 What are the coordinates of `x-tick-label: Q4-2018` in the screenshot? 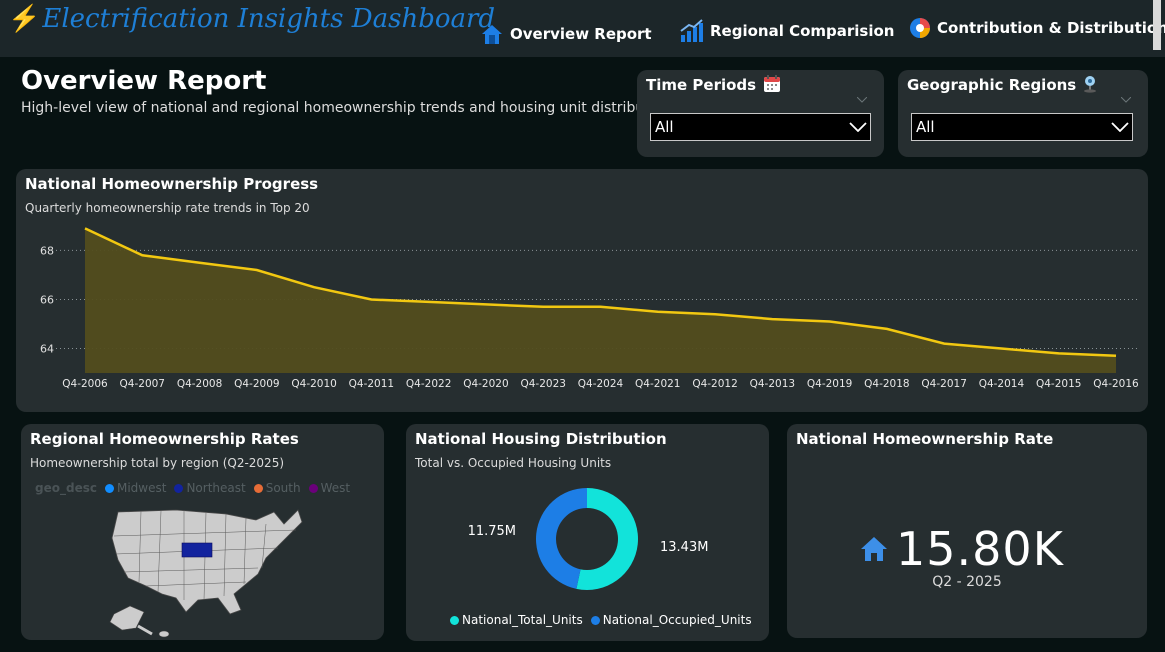 It's located at (886, 384).